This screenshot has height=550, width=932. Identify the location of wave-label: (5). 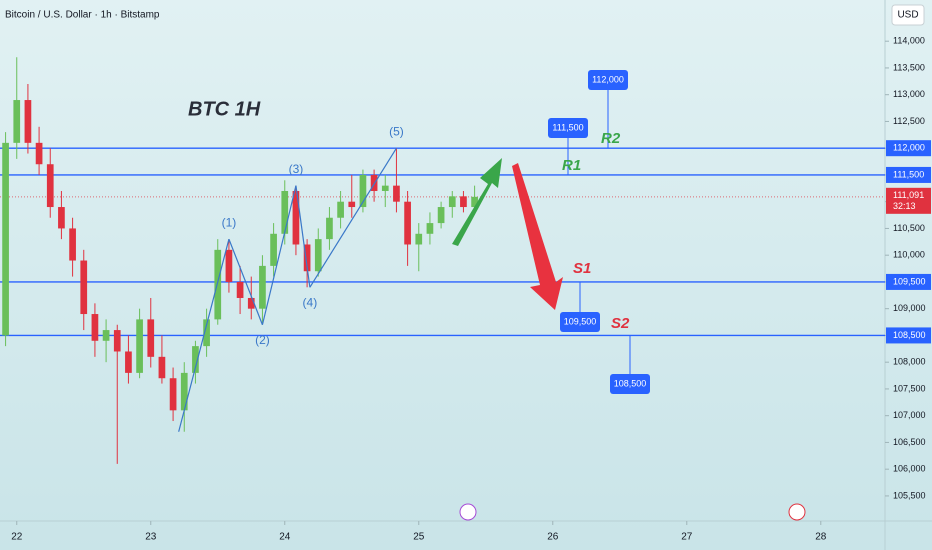
(396, 131).